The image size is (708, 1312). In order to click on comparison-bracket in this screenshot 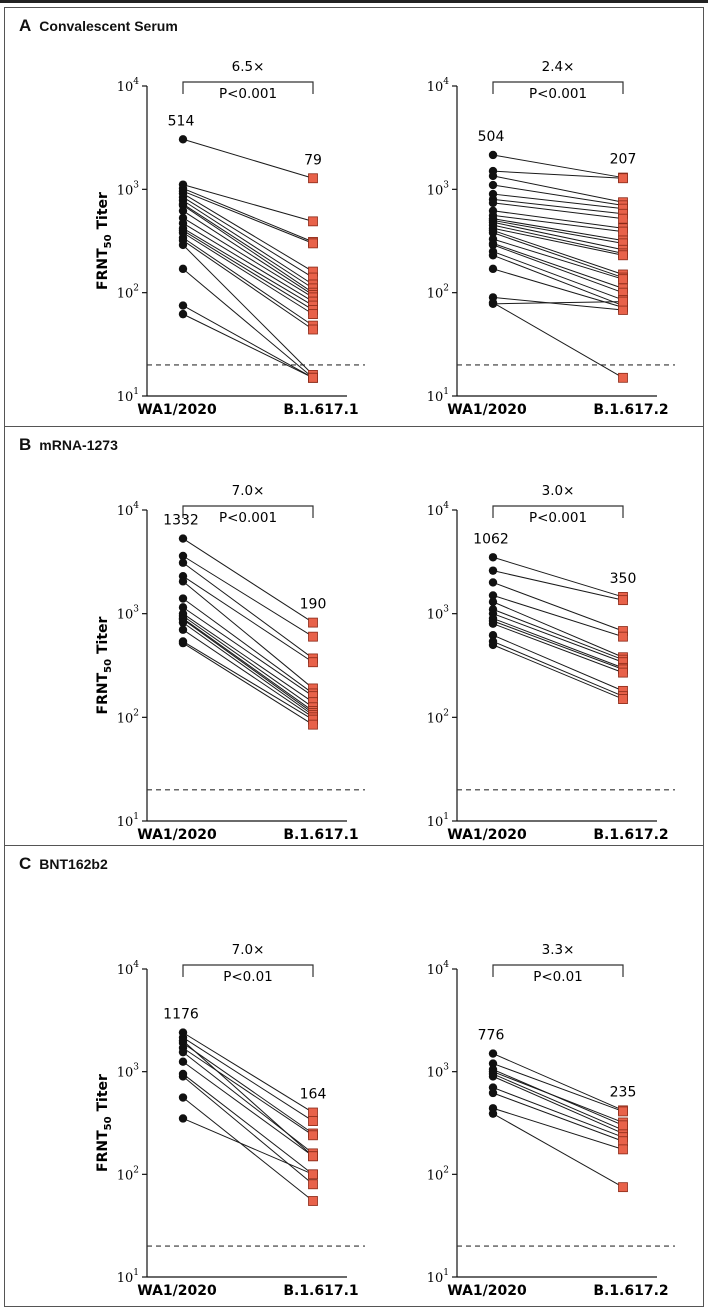, I will do `click(248, 970)`.